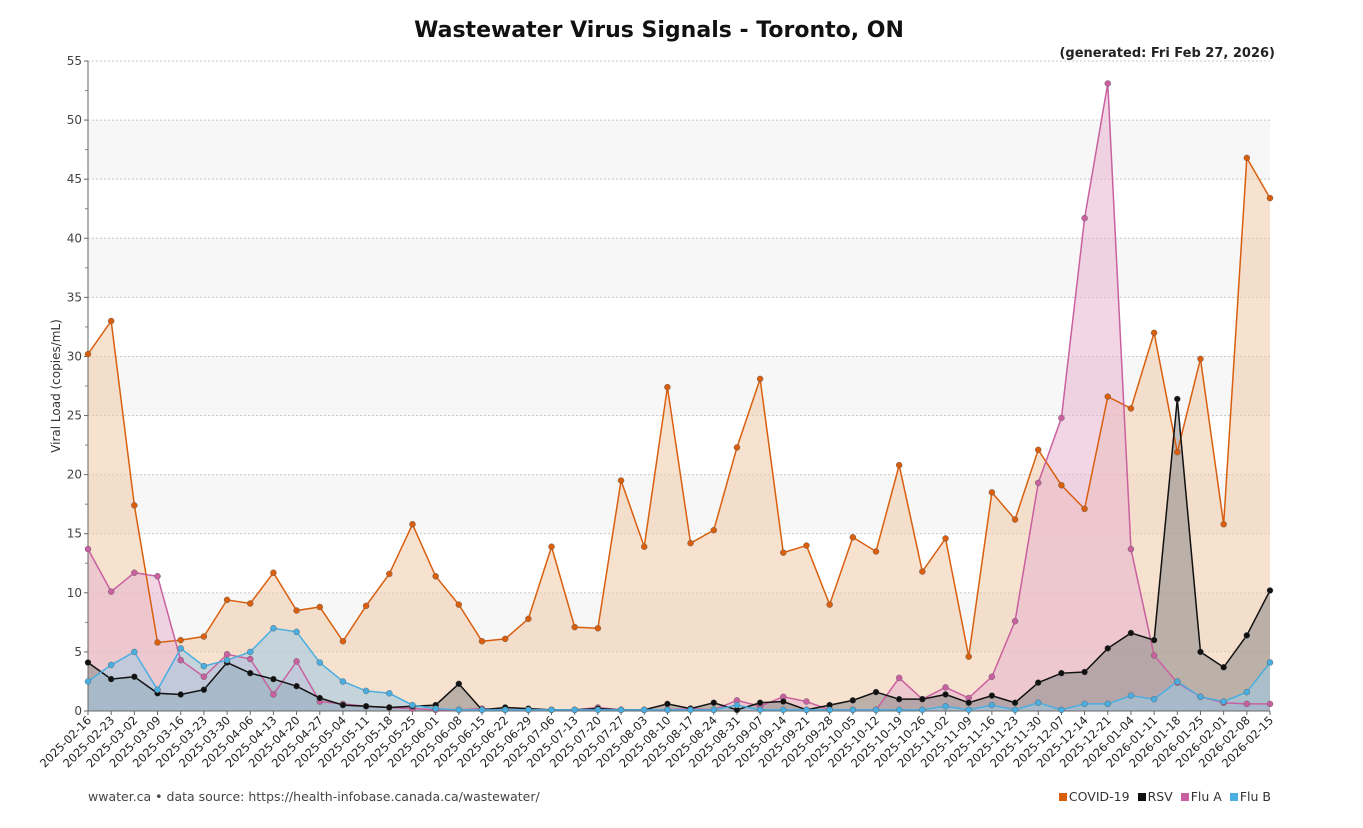 The width and height of the screenshot is (1363, 828). I want to click on y-tick-label: 10, so click(74, 593).